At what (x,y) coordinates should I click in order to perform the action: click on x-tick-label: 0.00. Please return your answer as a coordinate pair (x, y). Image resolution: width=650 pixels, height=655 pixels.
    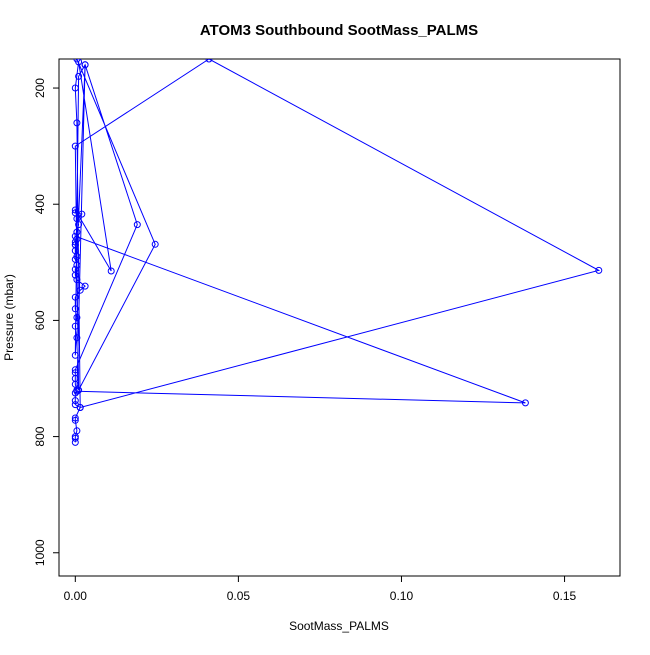
    Looking at the image, I should click on (76, 596).